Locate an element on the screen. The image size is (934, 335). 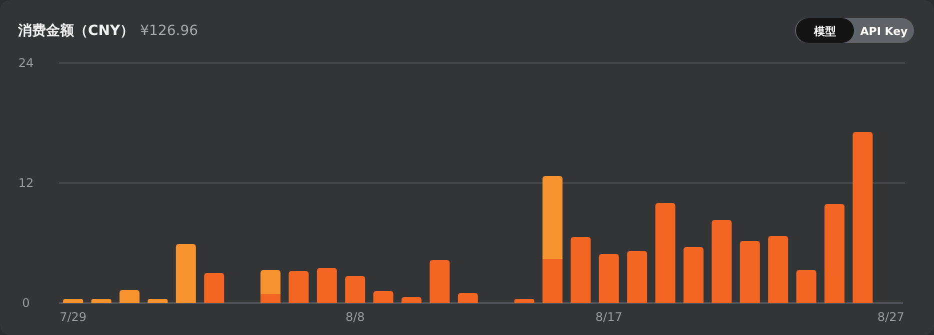
x-tick-label: 7/29 is located at coordinates (73, 317).